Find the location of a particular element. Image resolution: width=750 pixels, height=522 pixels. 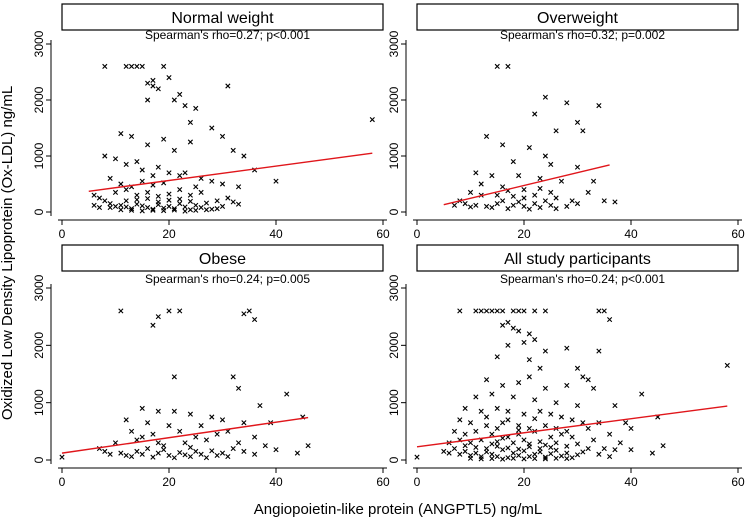

y-tick-label: 1000 is located at coordinates (394, 155).